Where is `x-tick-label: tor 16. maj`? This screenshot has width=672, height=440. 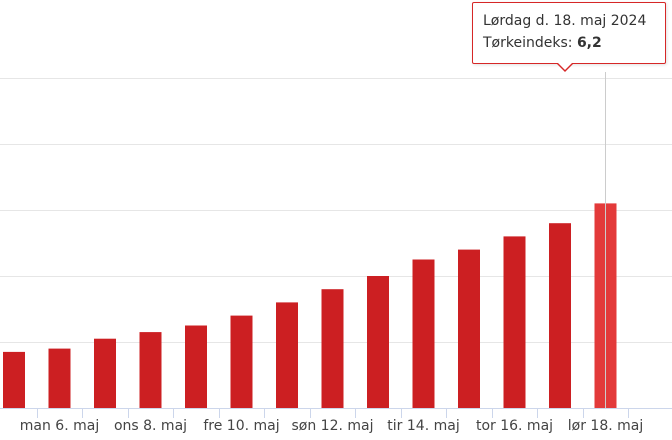 x-tick-label: tor 16. maj is located at coordinates (514, 426).